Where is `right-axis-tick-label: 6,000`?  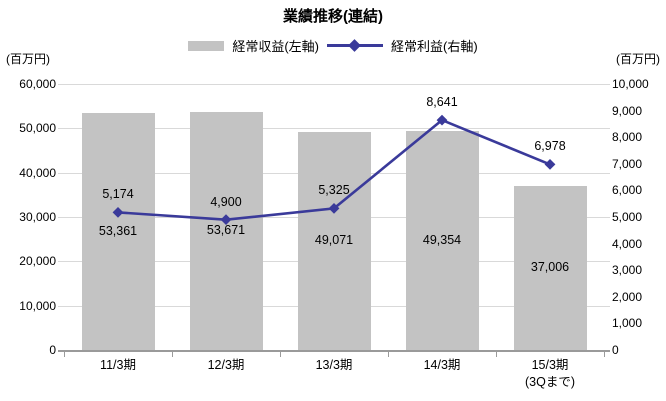
right-axis-tick-label: 6,000 is located at coordinates (627, 190).